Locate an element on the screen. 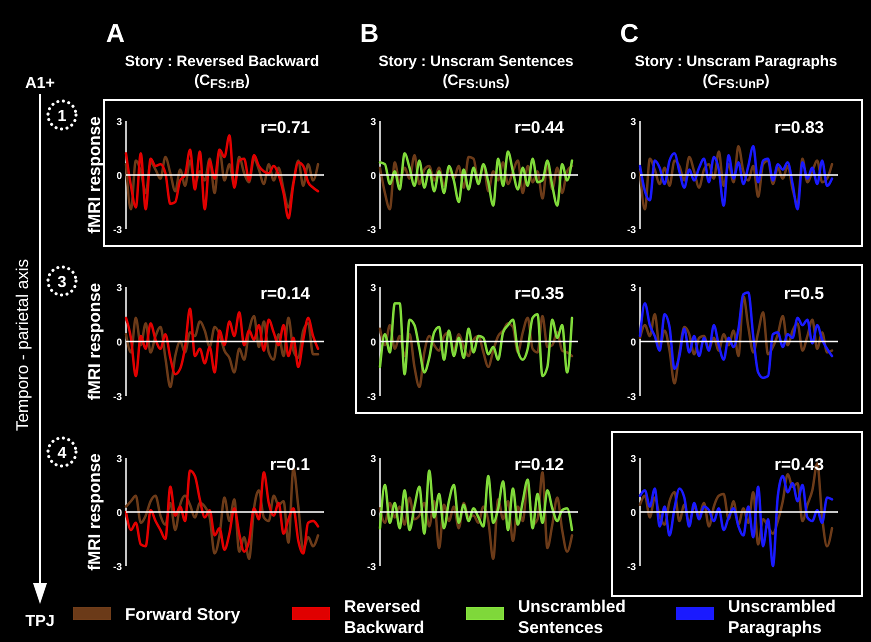 The image size is (871, 642). annotation: r=0.44 is located at coordinates (539, 127).